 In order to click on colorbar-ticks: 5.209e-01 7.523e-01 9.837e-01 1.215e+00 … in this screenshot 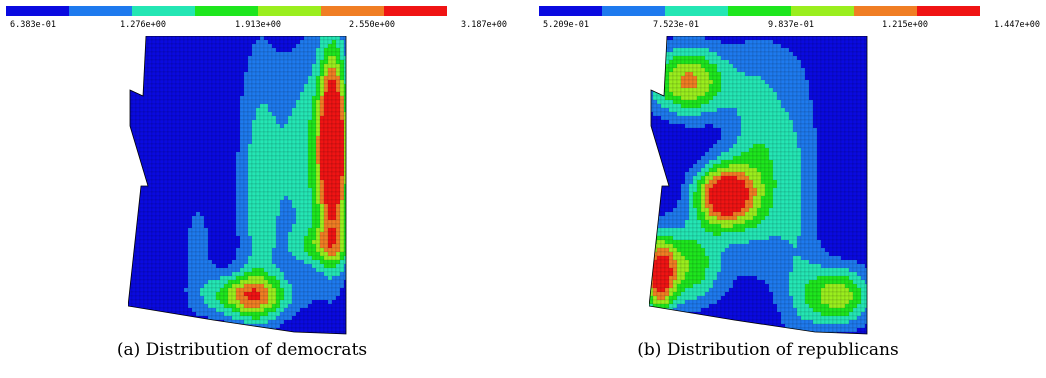, I will do `click(790, 26)`.